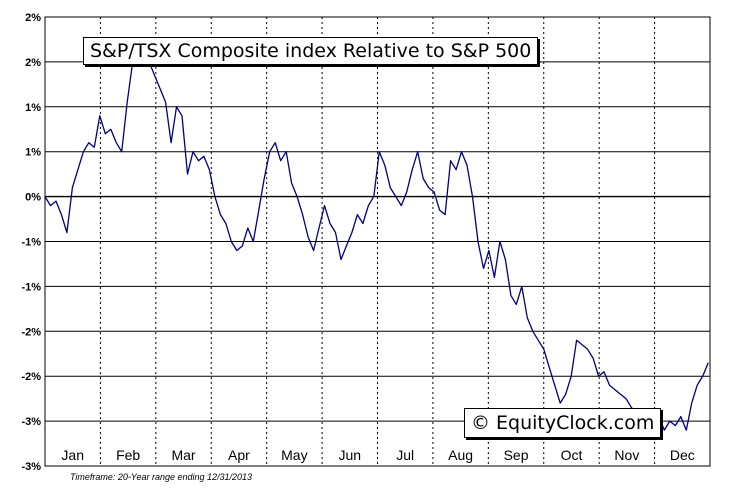 The width and height of the screenshot is (729, 490). What do you see at coordinates (572, 455) in the screenshot?
I see `x-tick-label: Oct` at bounding box center [572, 455].